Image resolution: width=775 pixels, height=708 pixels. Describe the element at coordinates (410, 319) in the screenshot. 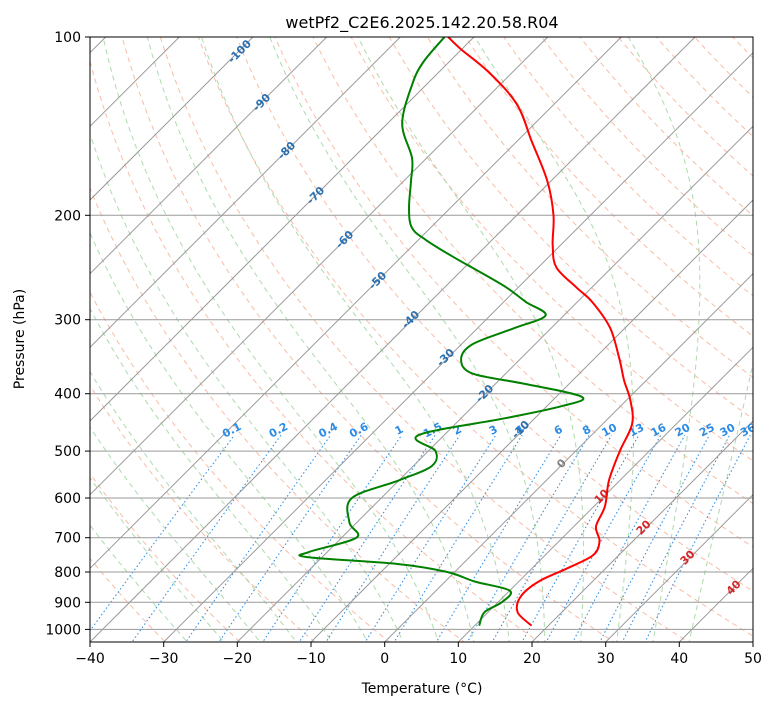

I see `isotherm-label: -40` at that location.